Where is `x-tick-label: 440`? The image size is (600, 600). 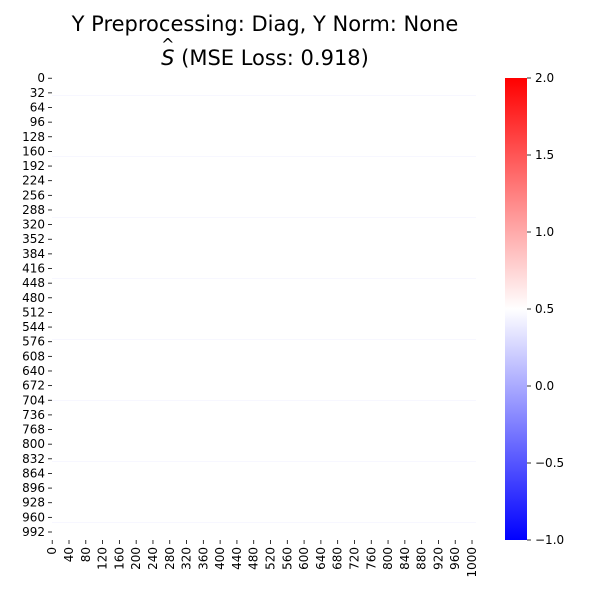
x-tick-label: 440 is located at coordinates (237, 558).